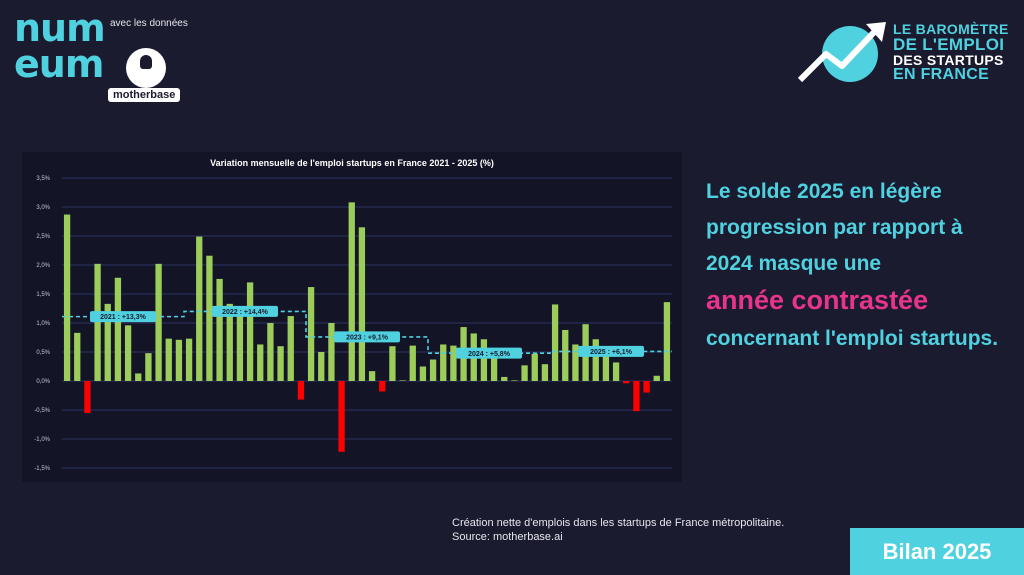  What do you see at coordinates (949, 44) in the screenshot?
I see `barometre-line-2: DE L'EMPLOI` at bounding box center [949, 44].